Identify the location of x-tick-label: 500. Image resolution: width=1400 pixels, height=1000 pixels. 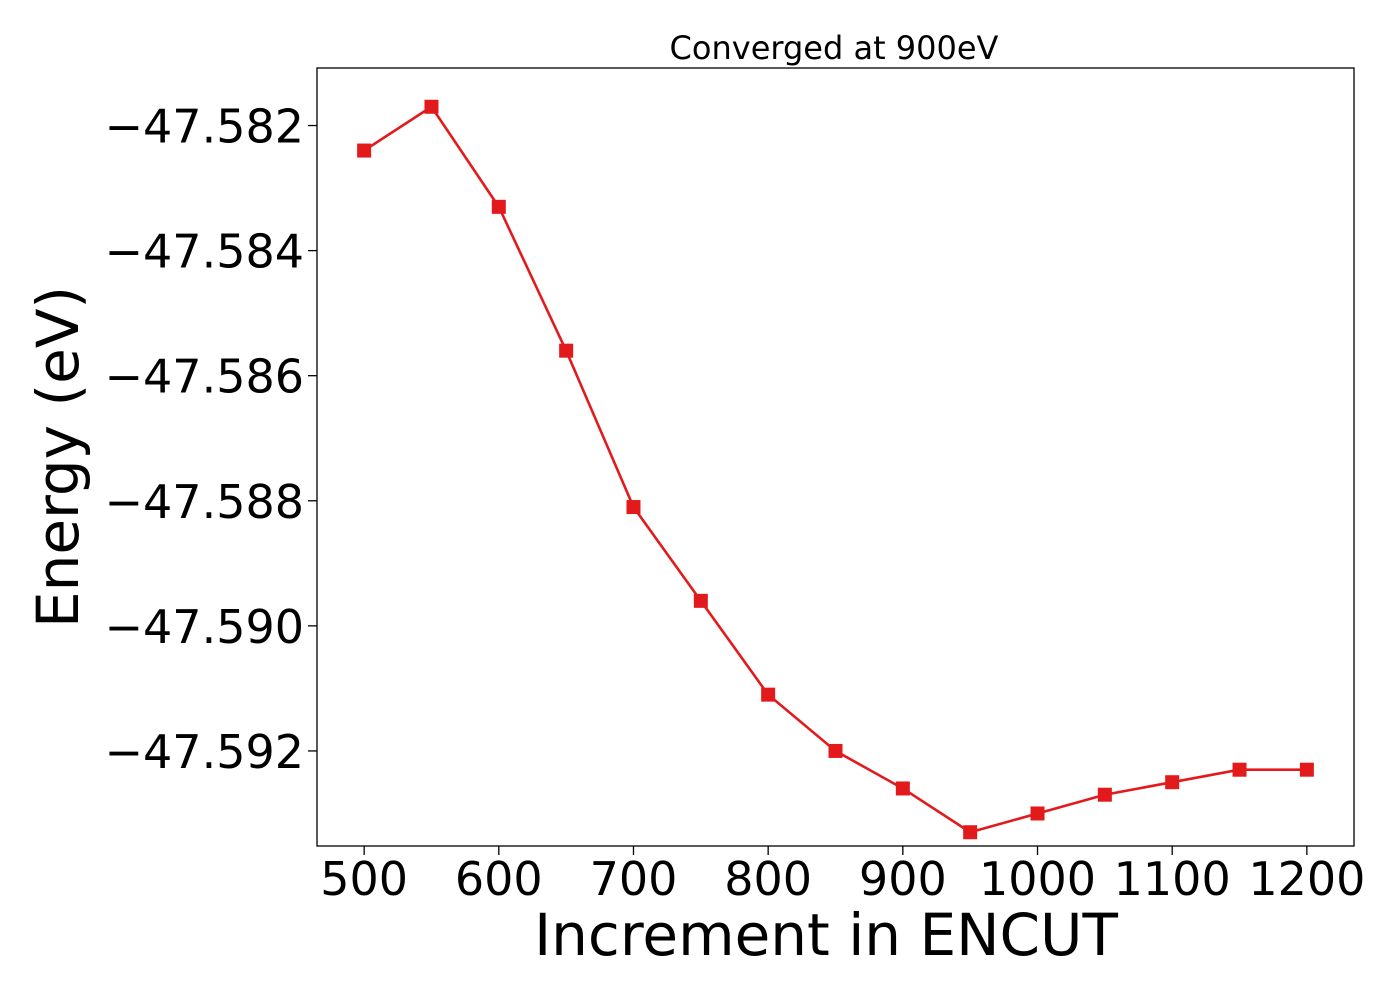
(364, 879).